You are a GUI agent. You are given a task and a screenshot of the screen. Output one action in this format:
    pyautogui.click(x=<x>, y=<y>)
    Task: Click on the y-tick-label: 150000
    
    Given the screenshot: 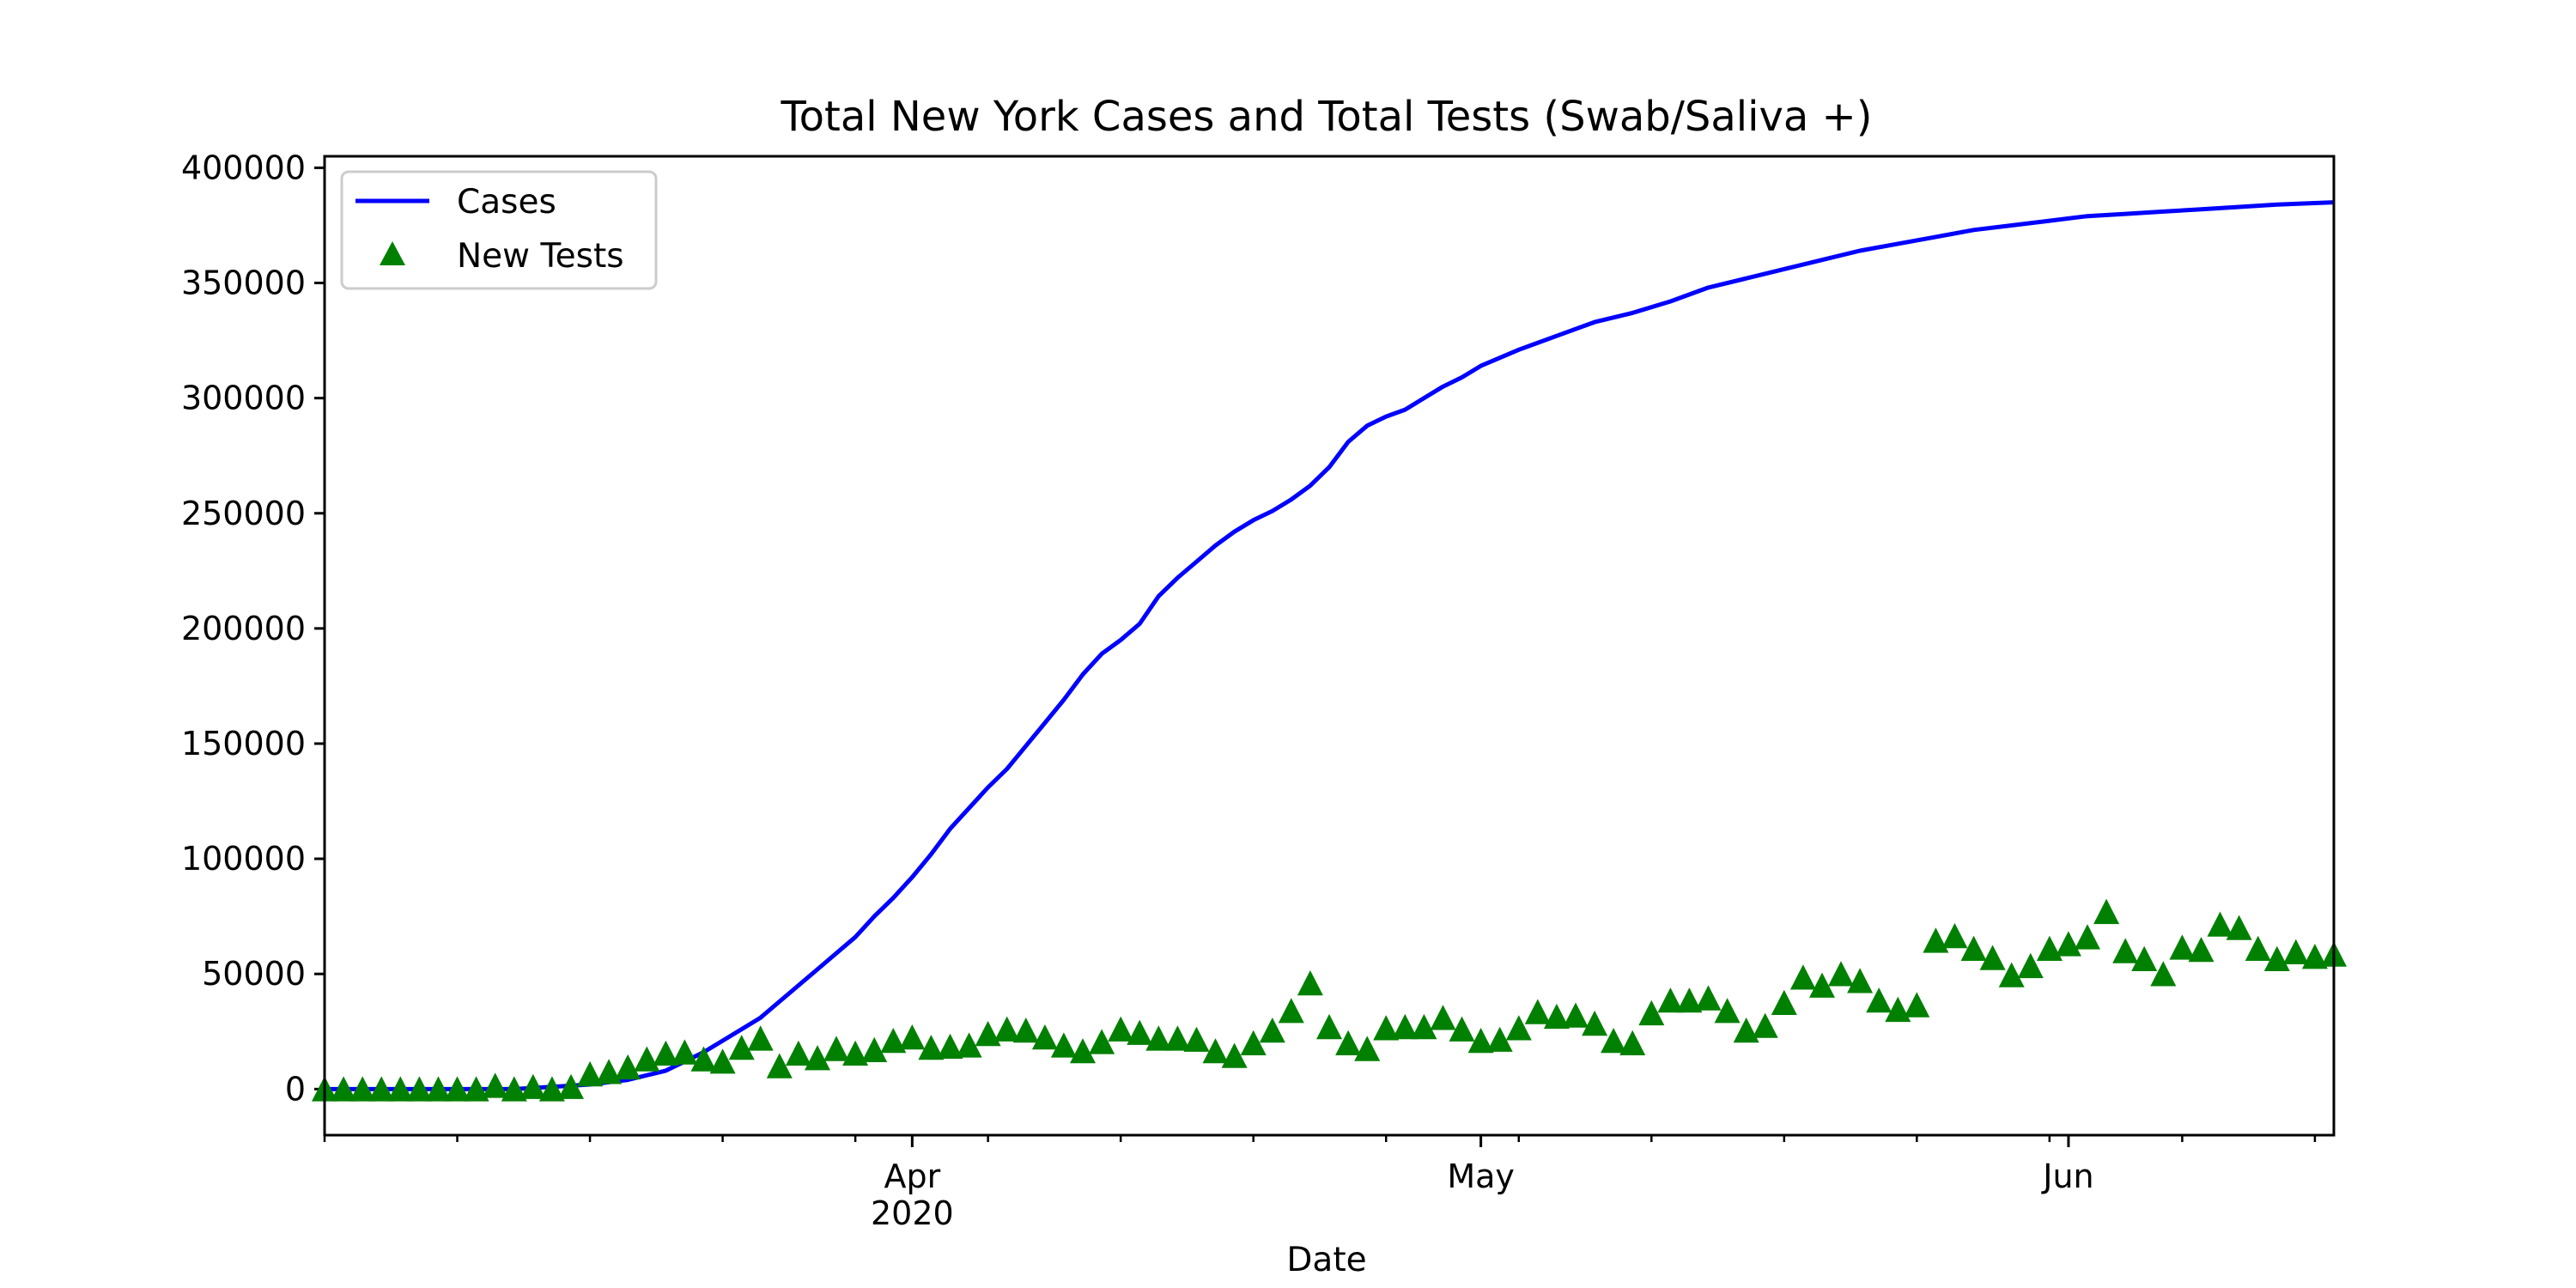 What is the action you would take?
    pyautogui.click(x=243, y=744)
    